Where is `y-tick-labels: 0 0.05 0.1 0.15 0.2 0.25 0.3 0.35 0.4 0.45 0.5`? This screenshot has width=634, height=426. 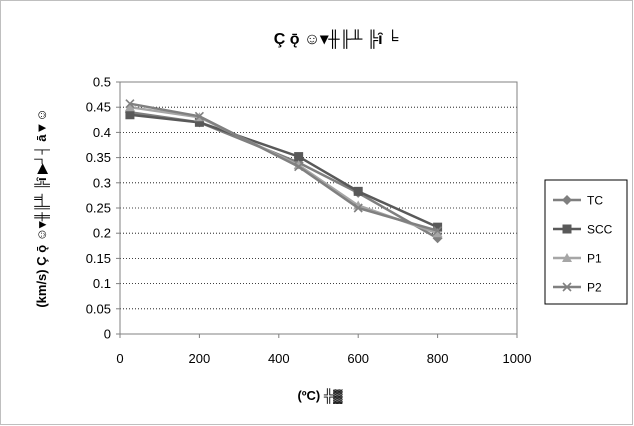 y-tick-labels: 0 0.05 0.1 0.15 0.2 0.25 0.3 0.35 0.4 0.45 0.5 is located at coordinates (98, 208).